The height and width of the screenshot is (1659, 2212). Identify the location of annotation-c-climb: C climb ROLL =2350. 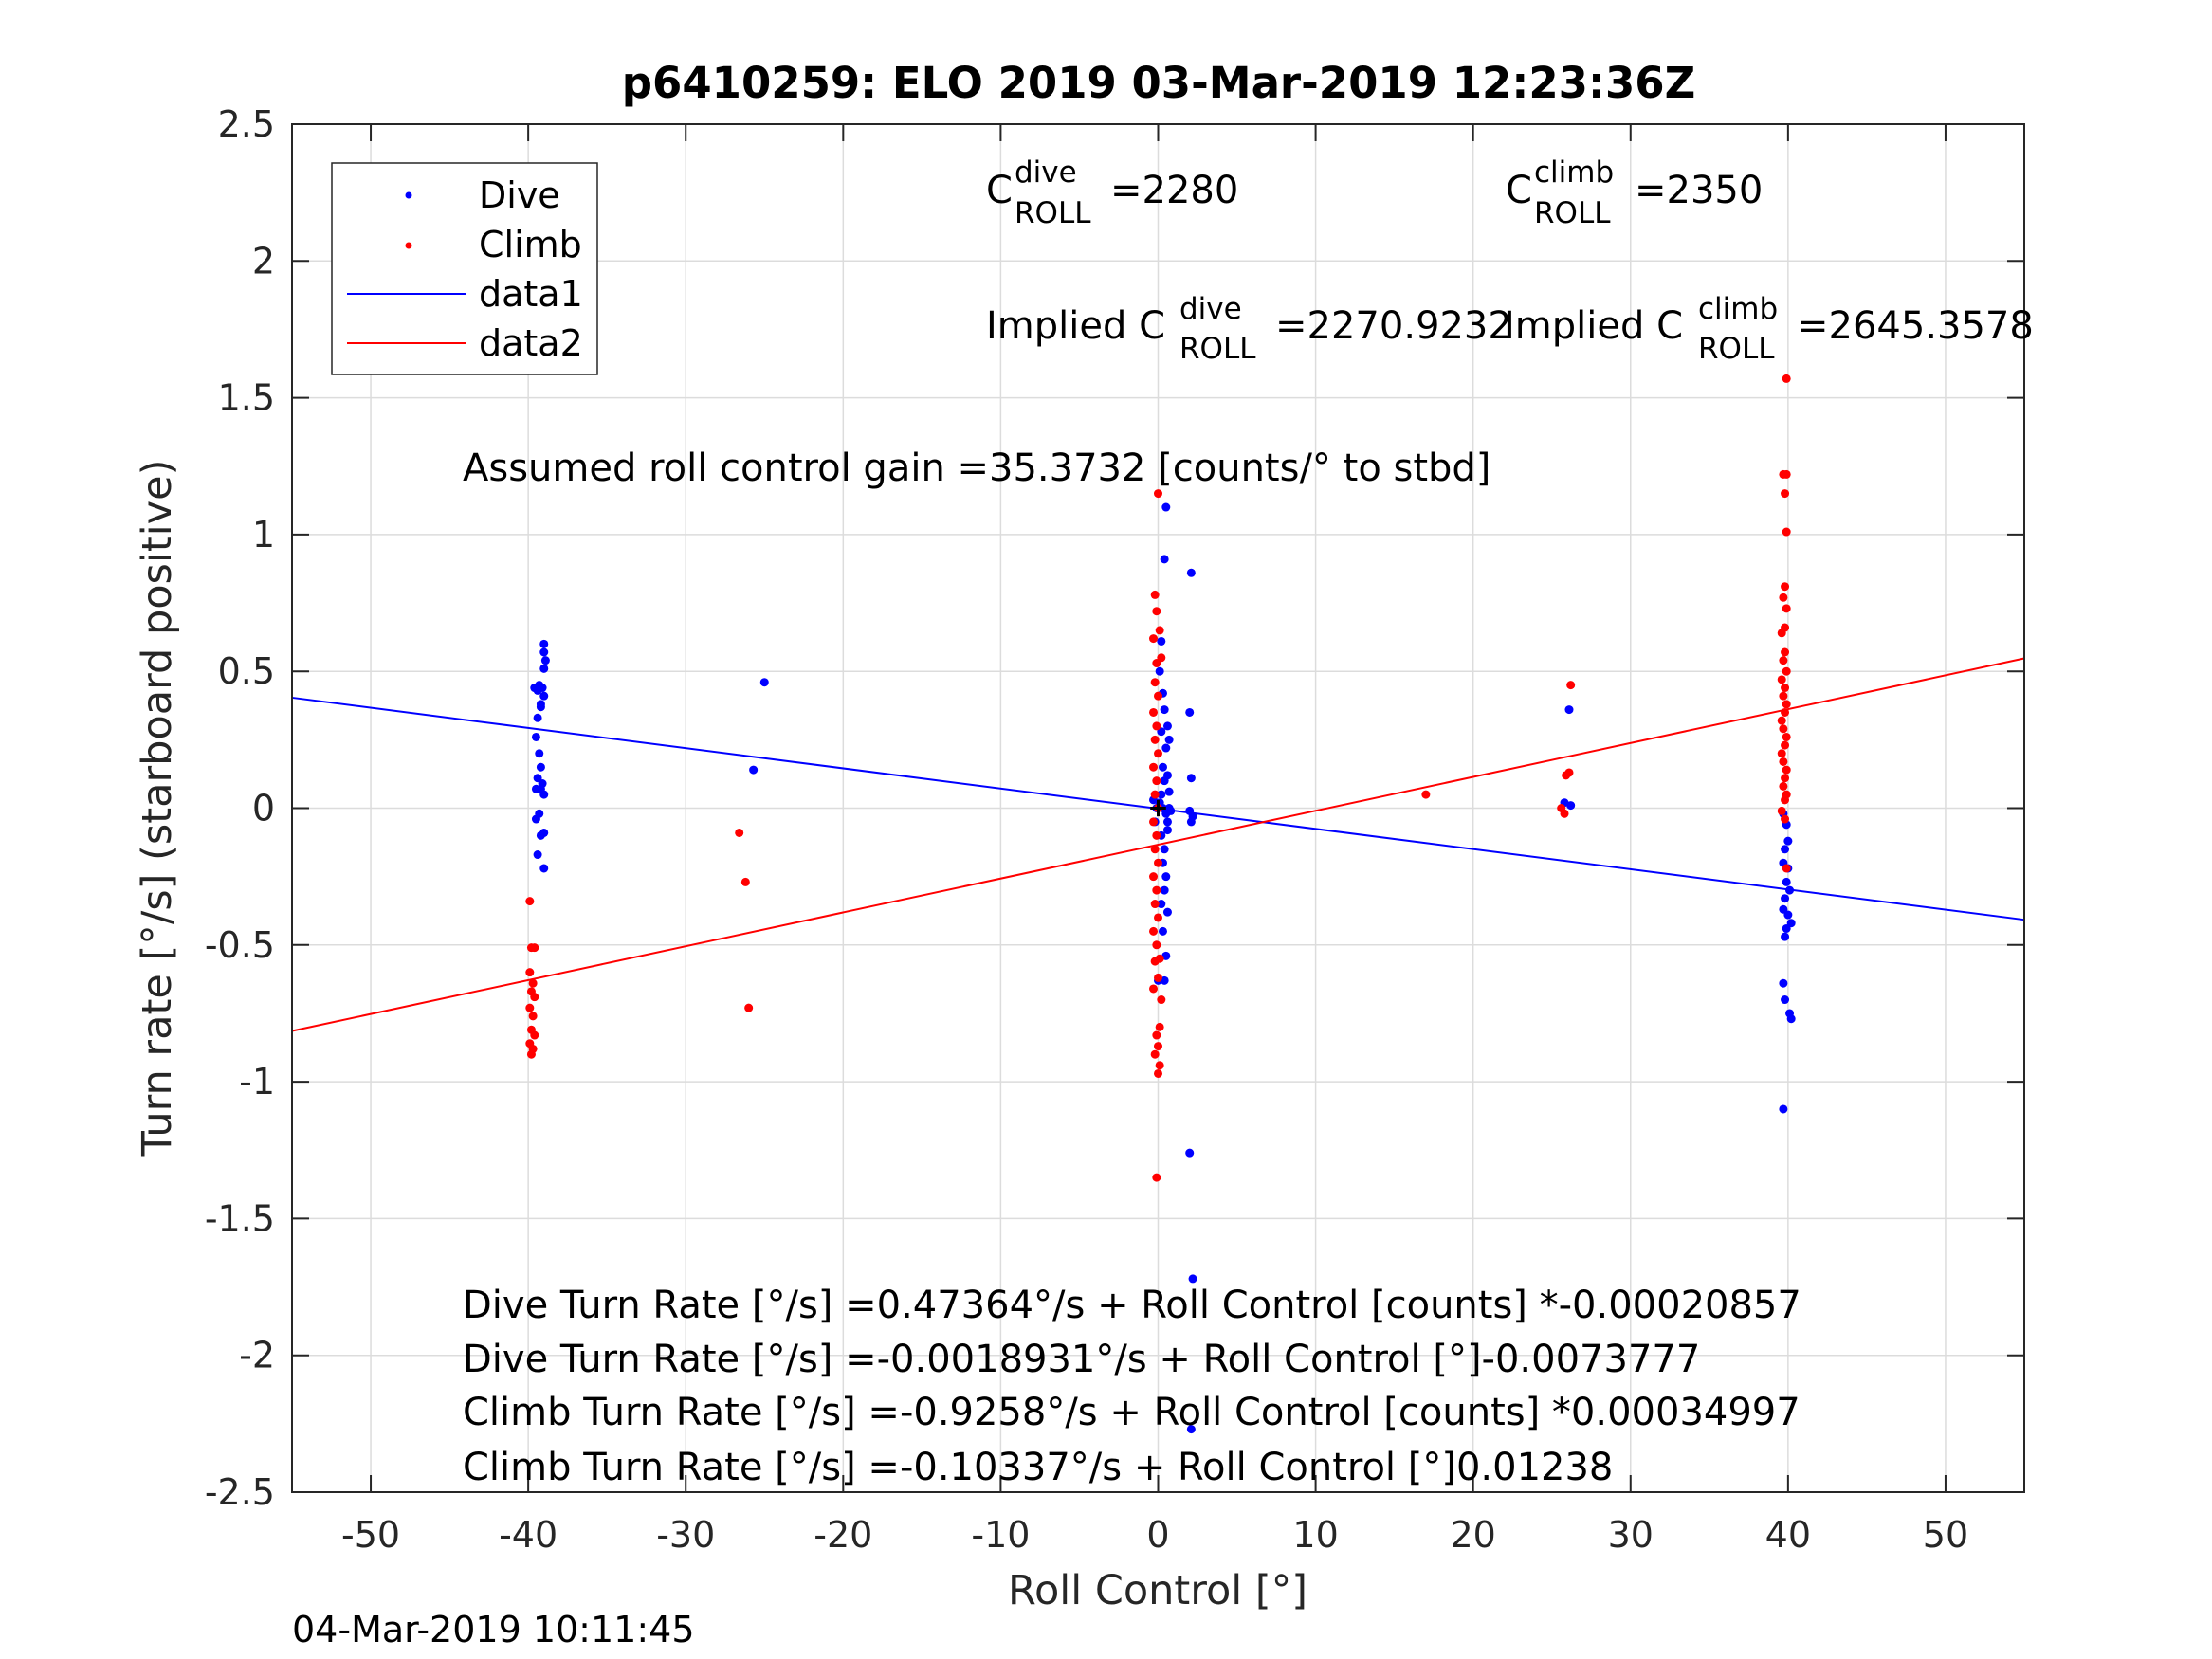
(1634, 192).